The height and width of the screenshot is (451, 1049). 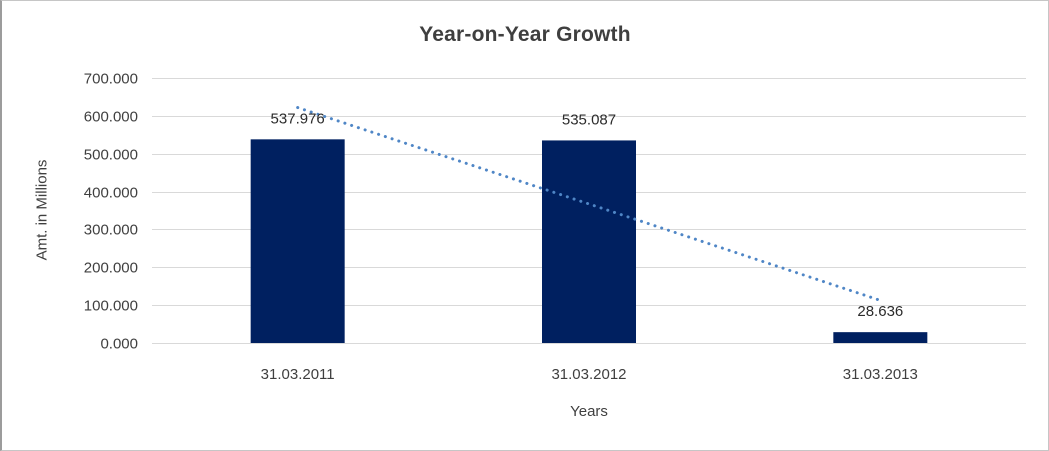 I want to click on x-category-label: 31.03.2012, so click(x=588, y=374).